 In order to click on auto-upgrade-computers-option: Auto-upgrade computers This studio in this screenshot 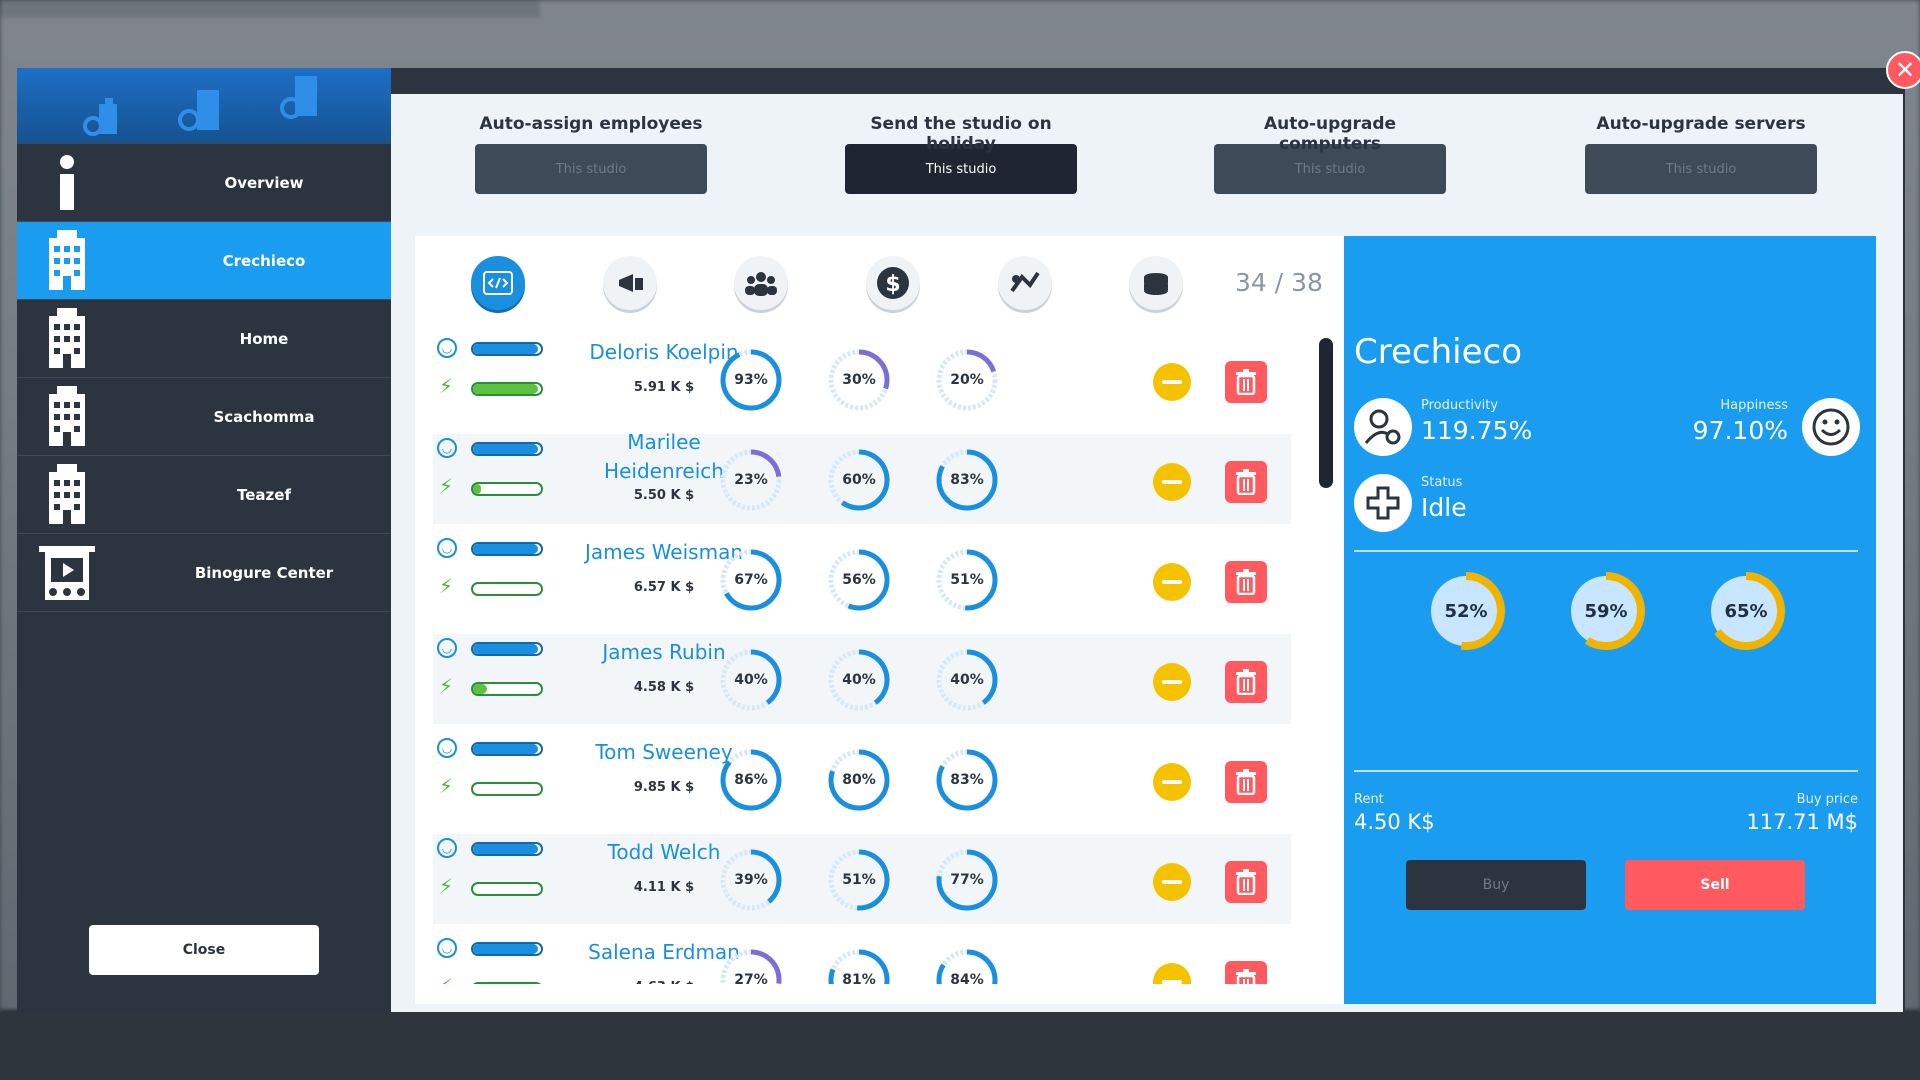, I will do `click(1330, 154)`.